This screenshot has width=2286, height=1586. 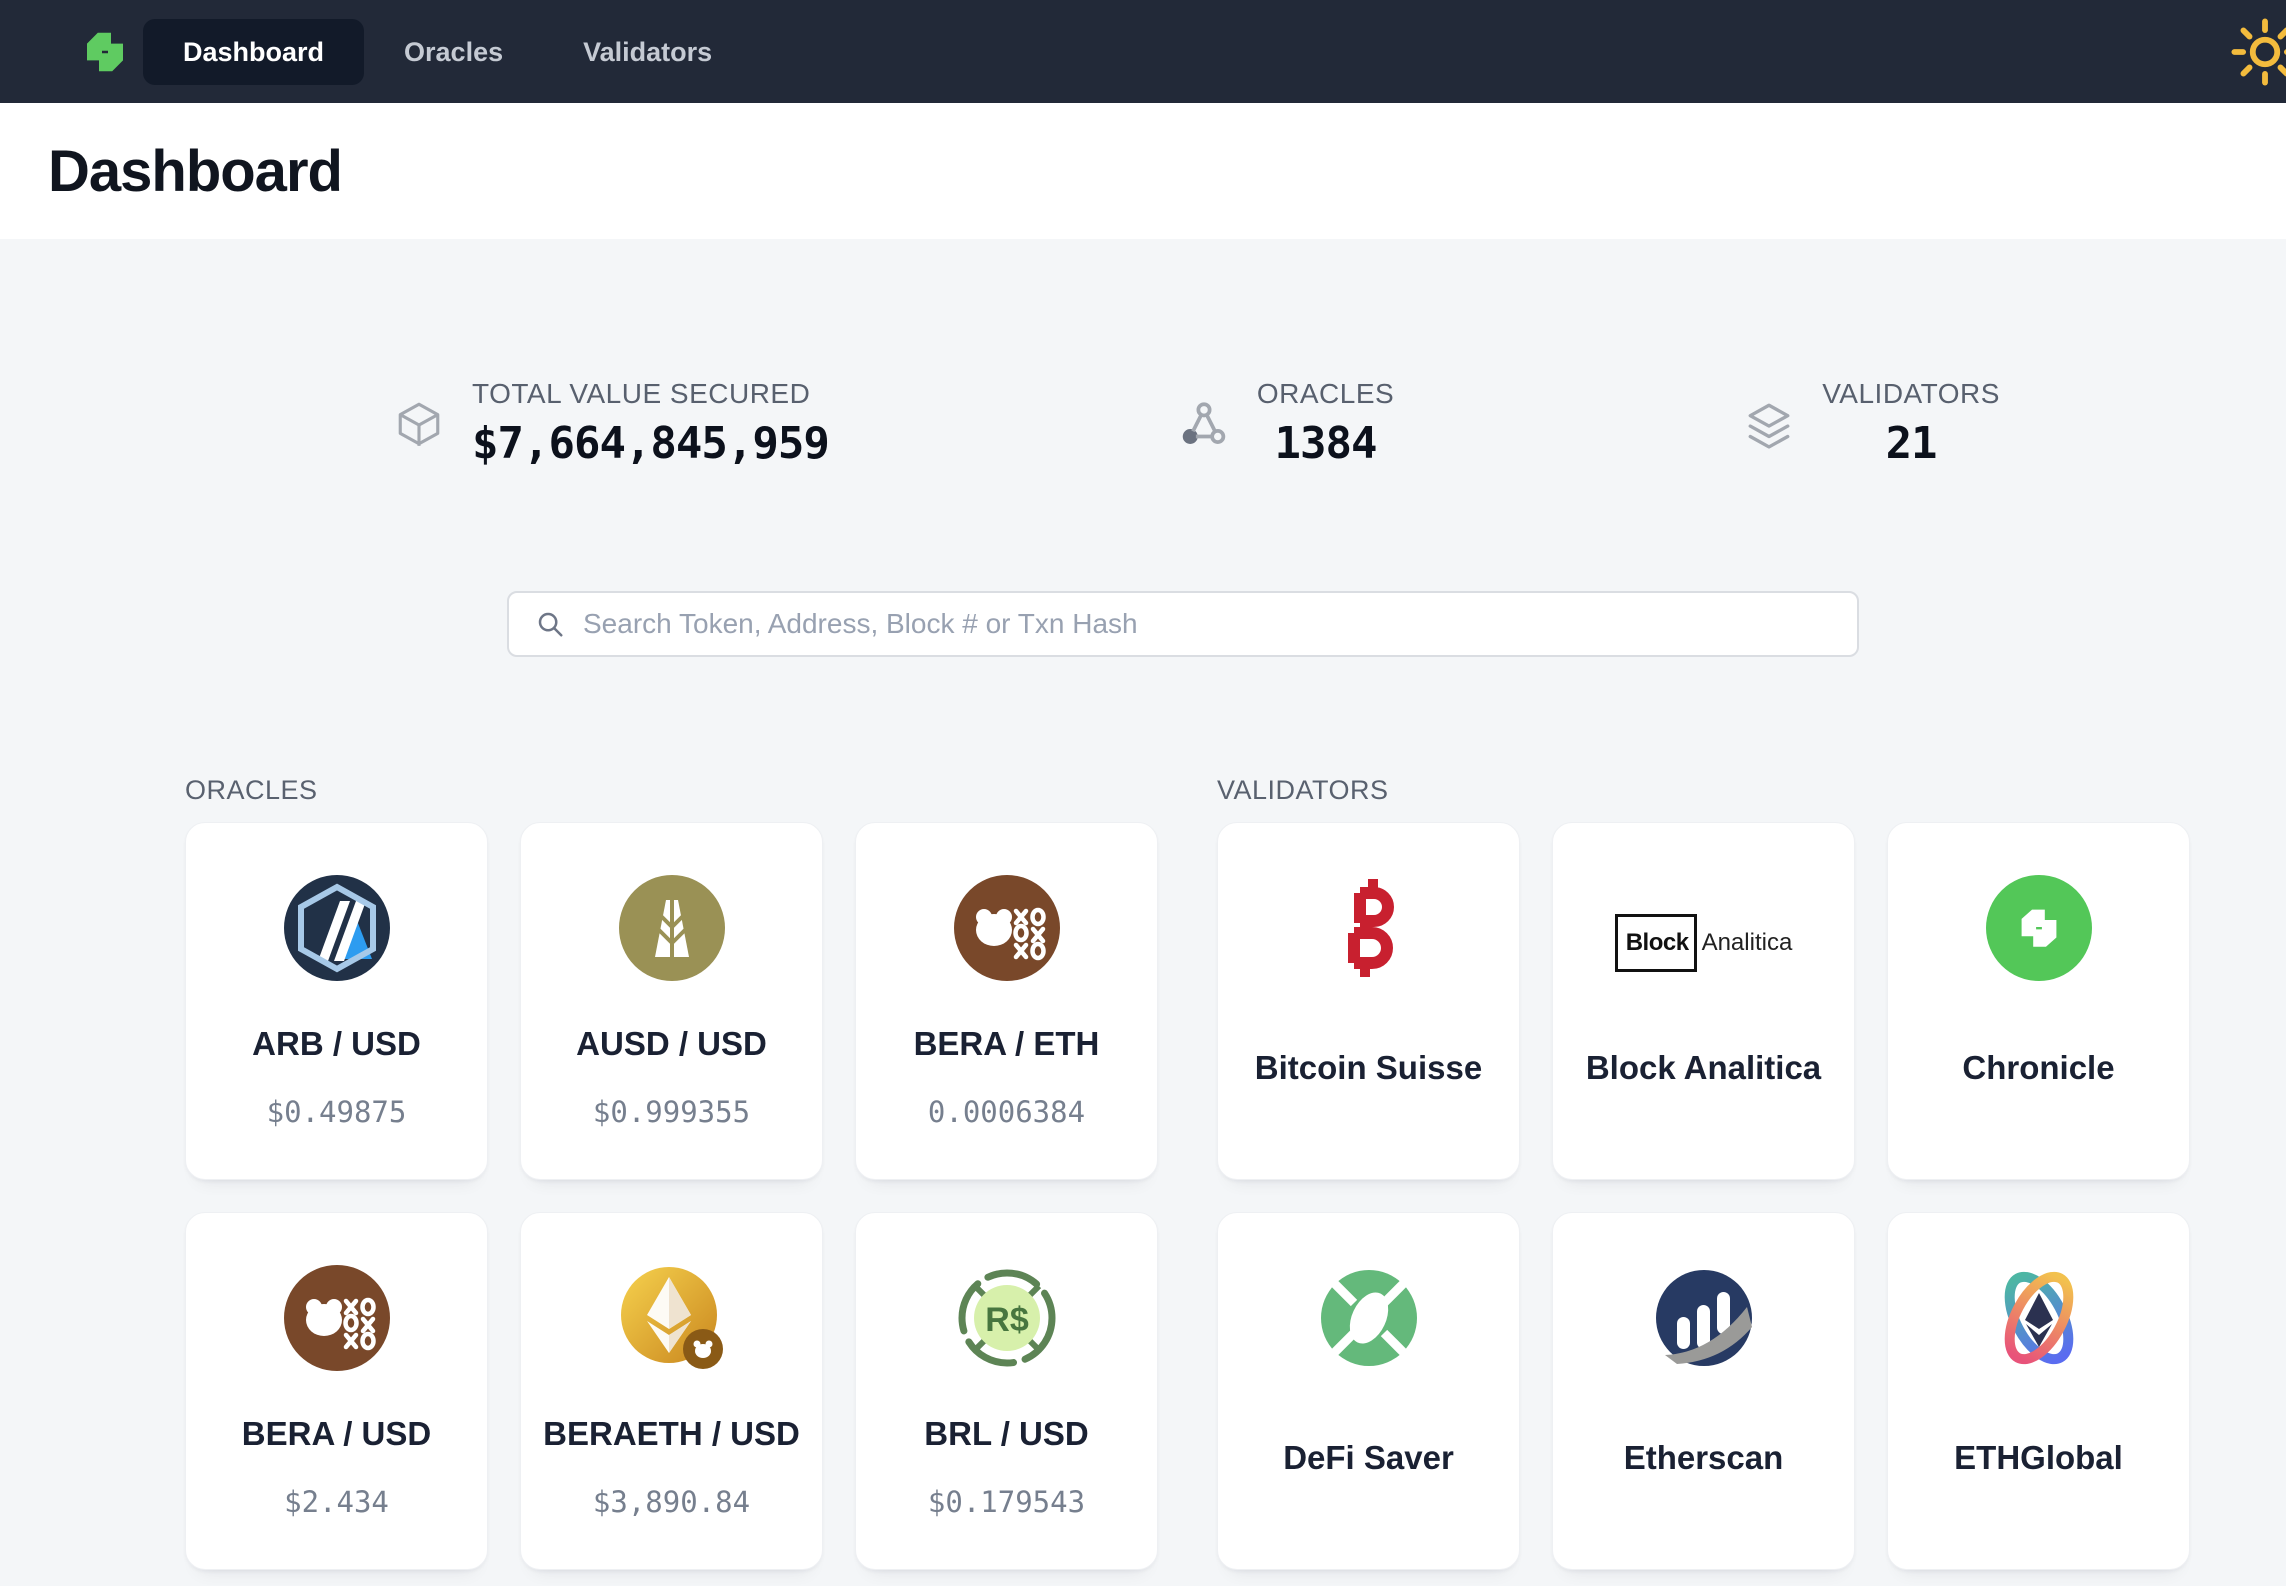 I want to click on network-icon, so click(x=1204, y=422).